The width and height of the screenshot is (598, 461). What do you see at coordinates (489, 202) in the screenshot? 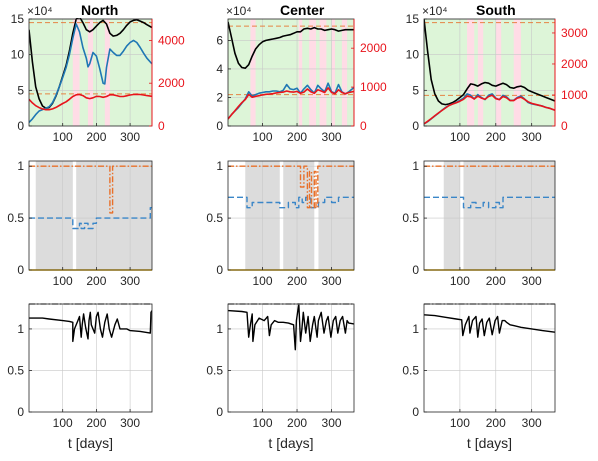
I see `series-south-middle-dash_blue-line` at bounding box center [489, 202].